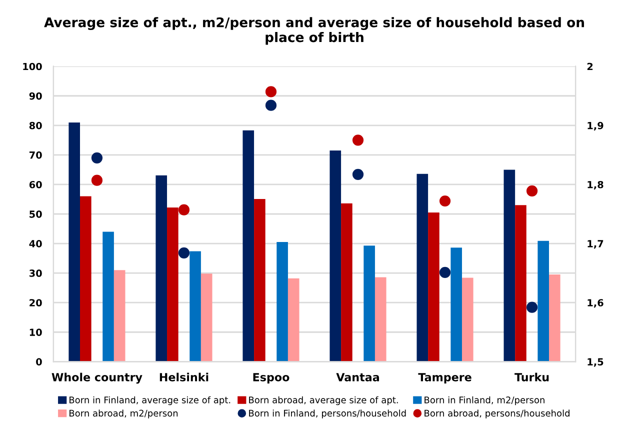  Describe the element at coordinates (327, 414) in the screenshot. I see `legend-label: Born in Finland, persons/household` at that location.